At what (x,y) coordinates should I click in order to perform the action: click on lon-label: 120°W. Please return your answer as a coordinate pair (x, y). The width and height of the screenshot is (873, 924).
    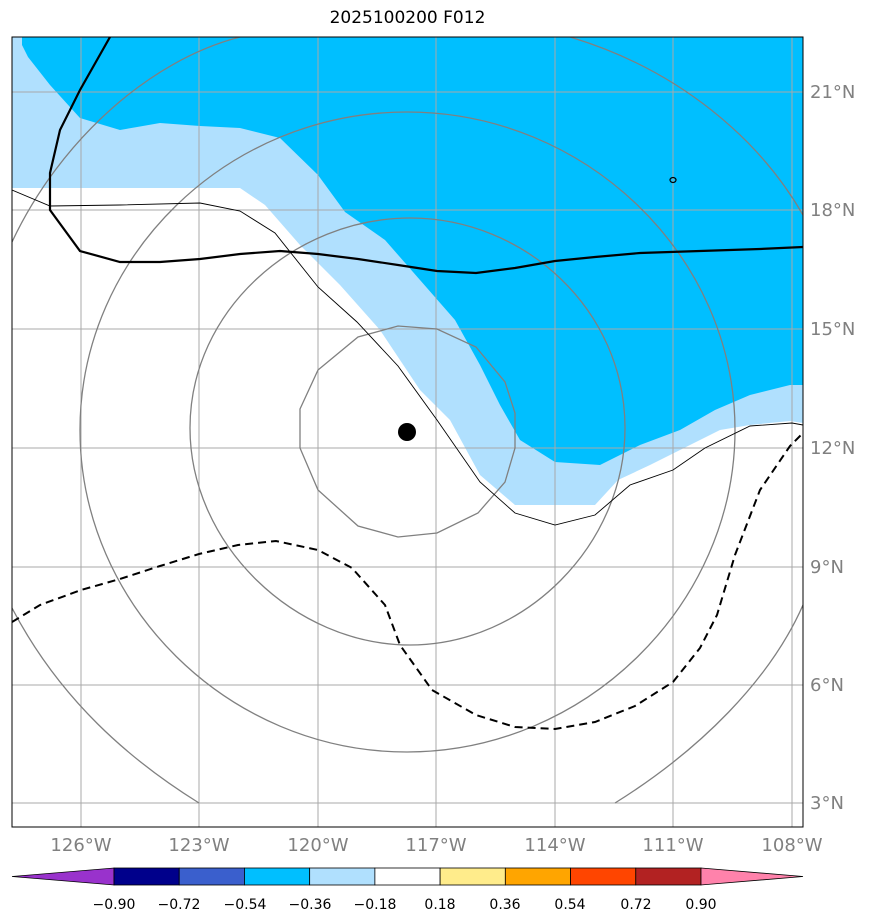
    Looking at the image, I should click on (317, 845).